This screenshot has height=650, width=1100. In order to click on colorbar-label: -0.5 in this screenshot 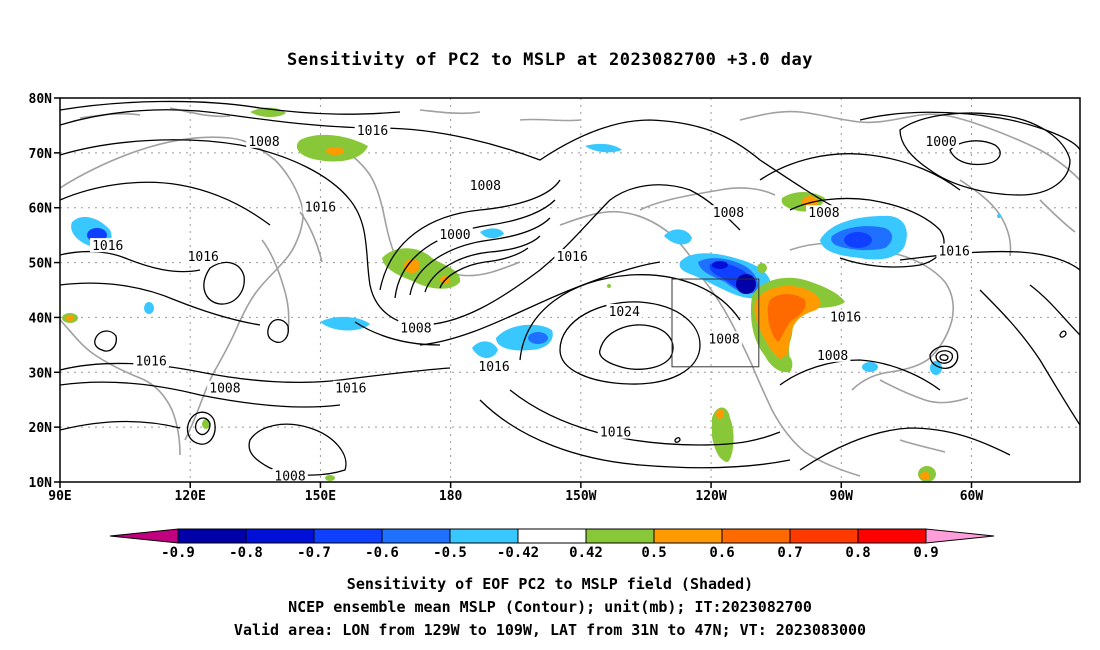, I will do `click(450, 553)`.